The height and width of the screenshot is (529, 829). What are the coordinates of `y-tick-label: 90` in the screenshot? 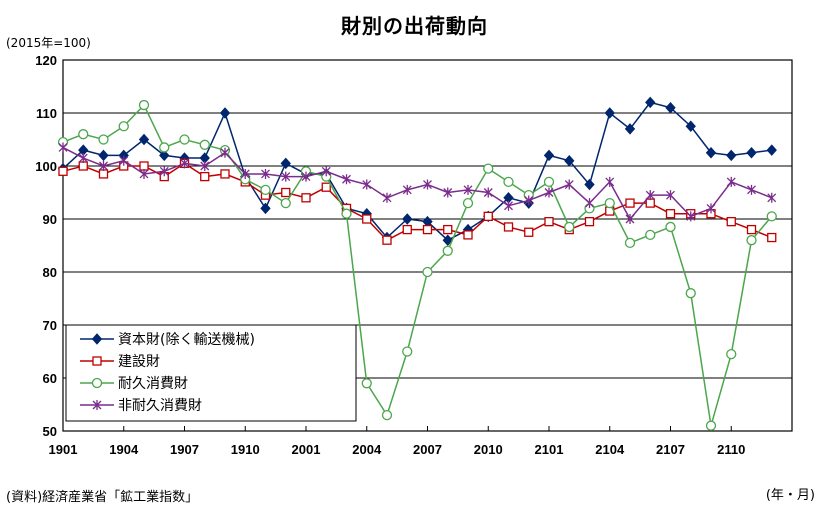 It's located at (50, 219).